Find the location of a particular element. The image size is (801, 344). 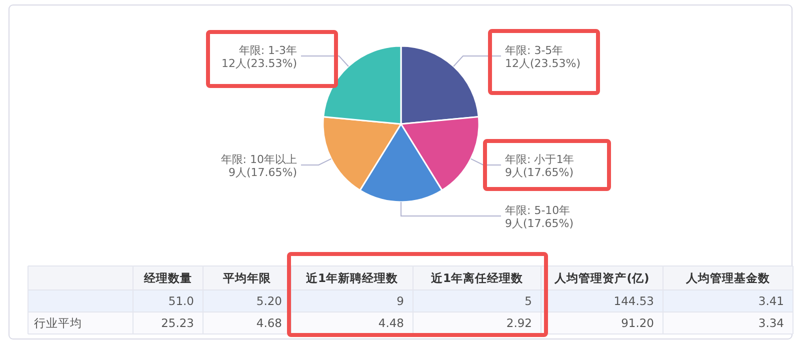

category-label: 人均管理基金数 is located at coordinates (728, 278).